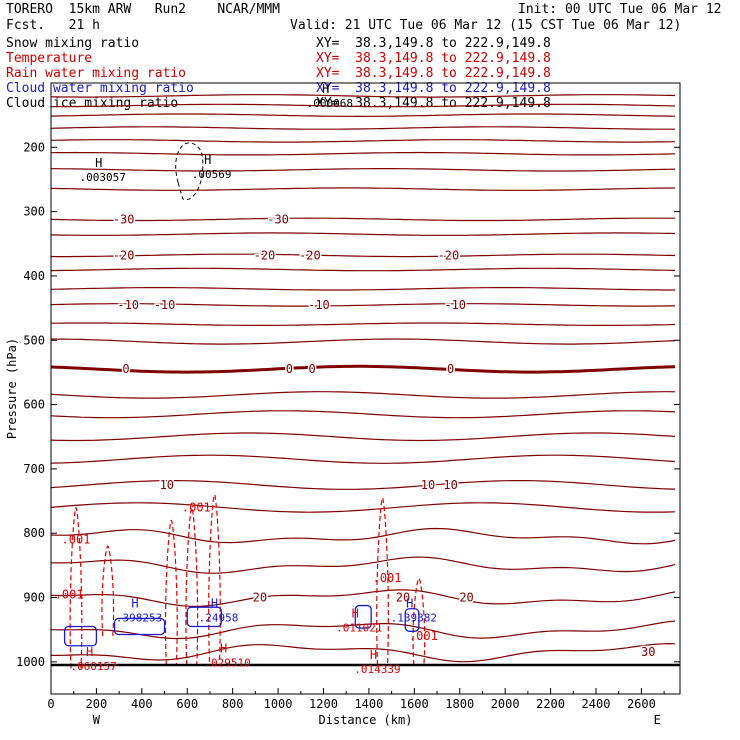 This screenshot has width=740, height=740. Describe the element at coordinates (219, 618) in the screenshot. I see `cloudwater-extremum-value-1: .24958` at that location.